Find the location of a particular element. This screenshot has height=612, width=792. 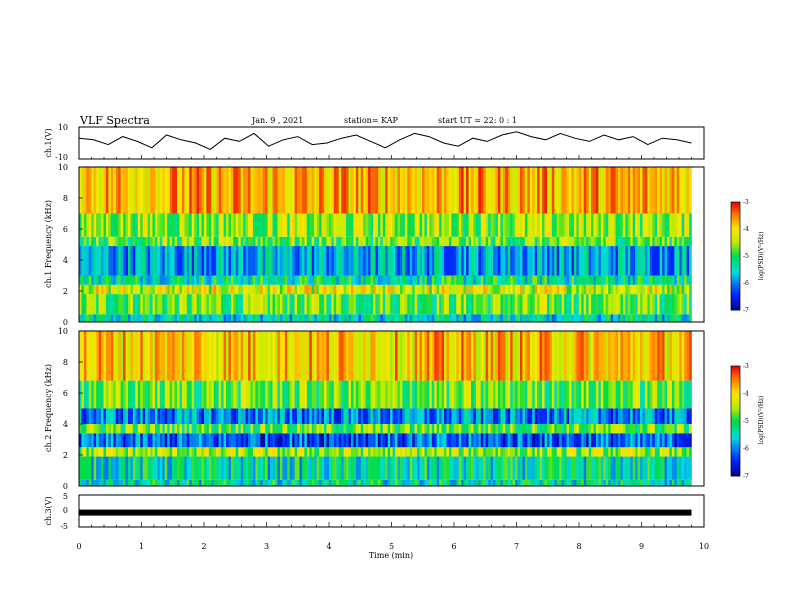

colorbar-tick-label: -6 is located at coordinates (746, 283).